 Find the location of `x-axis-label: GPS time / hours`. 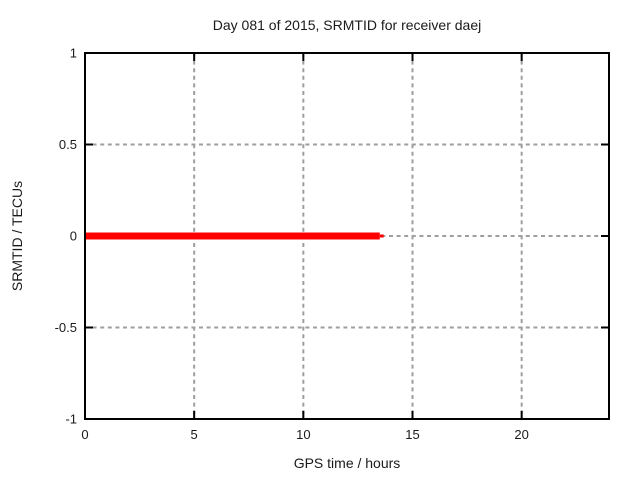

x-axis-label: GPS time / hours is located at coordinates (347, 463).